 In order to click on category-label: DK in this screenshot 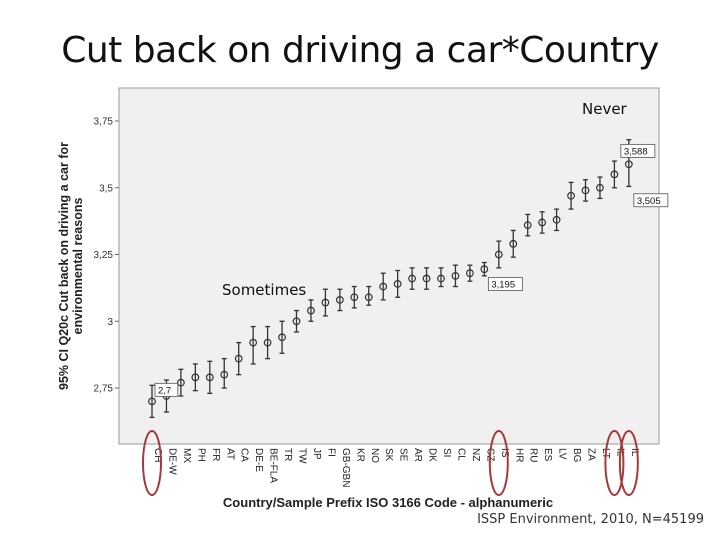, I will do `click(432, 455)`.